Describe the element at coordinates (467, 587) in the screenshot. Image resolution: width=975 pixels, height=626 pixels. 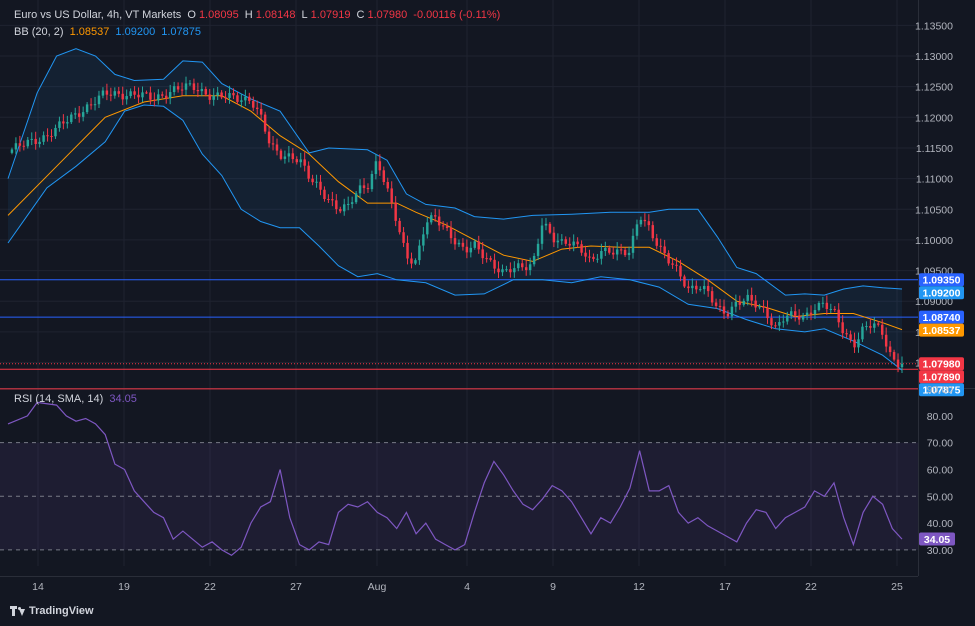
I see `time-axis: 14 19 22 27 Aug 4 9 12 17 22 25` at that location.